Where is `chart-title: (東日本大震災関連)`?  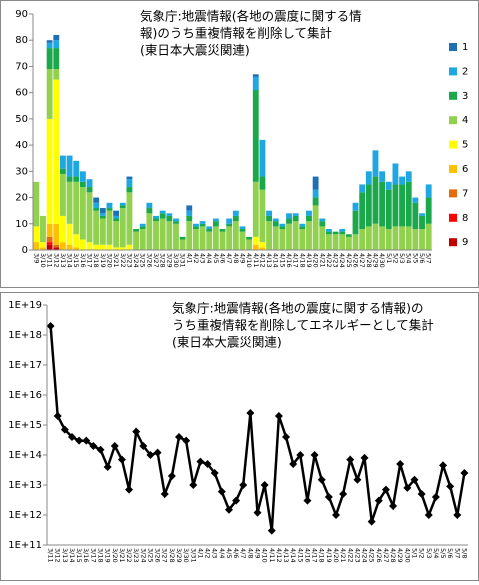
chart-title: (東日本大震災関連) is located at coordinates (227, 342).